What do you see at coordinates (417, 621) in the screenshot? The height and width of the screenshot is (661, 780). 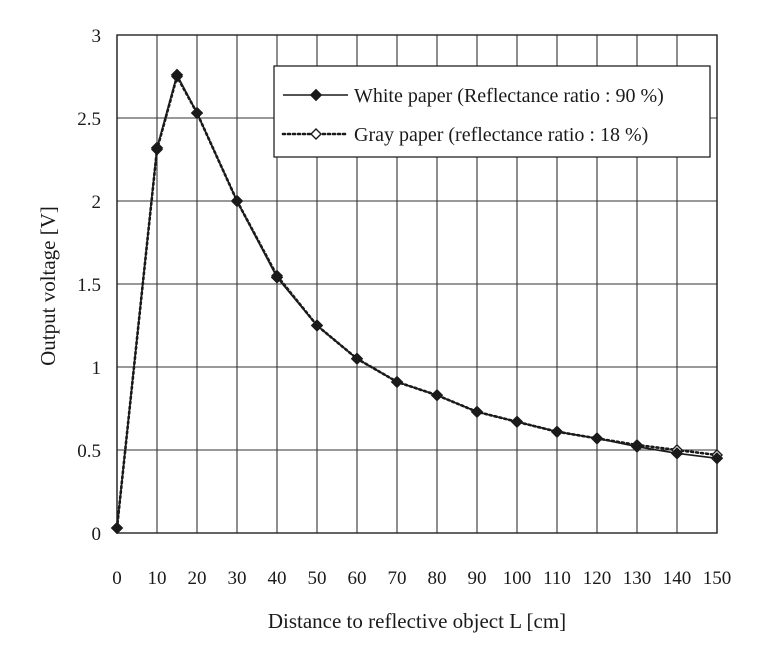 I see `x-axis-title: Distance to reflective object L [cm]` at bounding box center [417, 621].